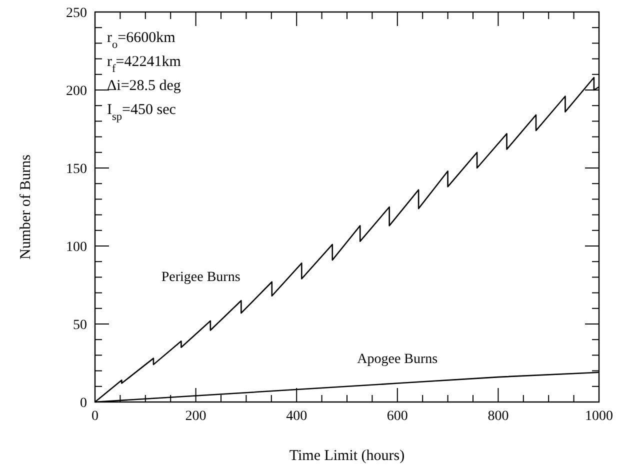 The image size is (632, 470). Describe the element at coordinates (76, 247) in the screenshot. I see `y-tick-label: 100` at that location.